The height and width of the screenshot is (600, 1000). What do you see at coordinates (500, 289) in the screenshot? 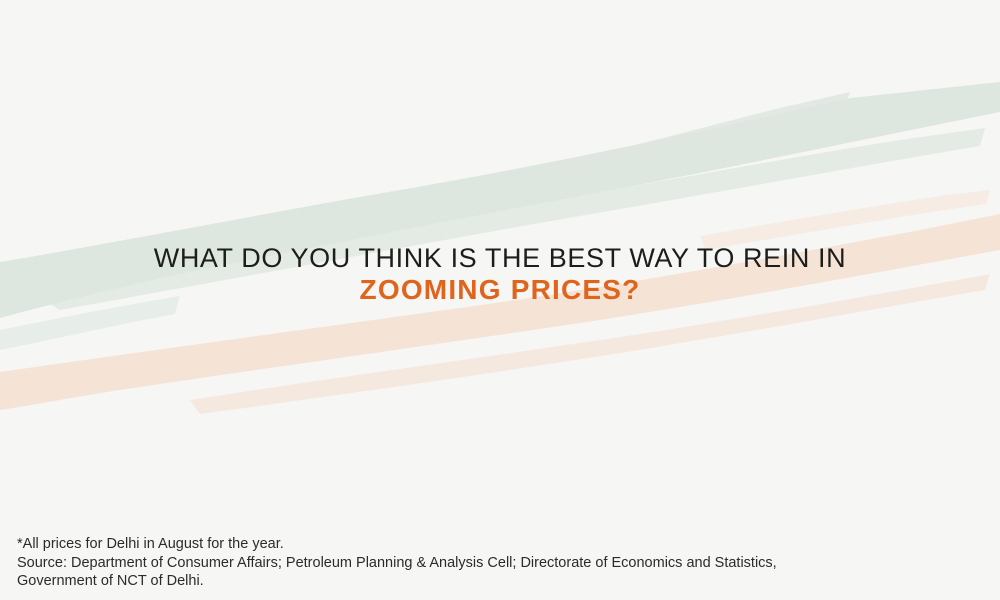
I see `headline-emphasis: ZOOMING PRICES?` at bounding box center [500, 289].